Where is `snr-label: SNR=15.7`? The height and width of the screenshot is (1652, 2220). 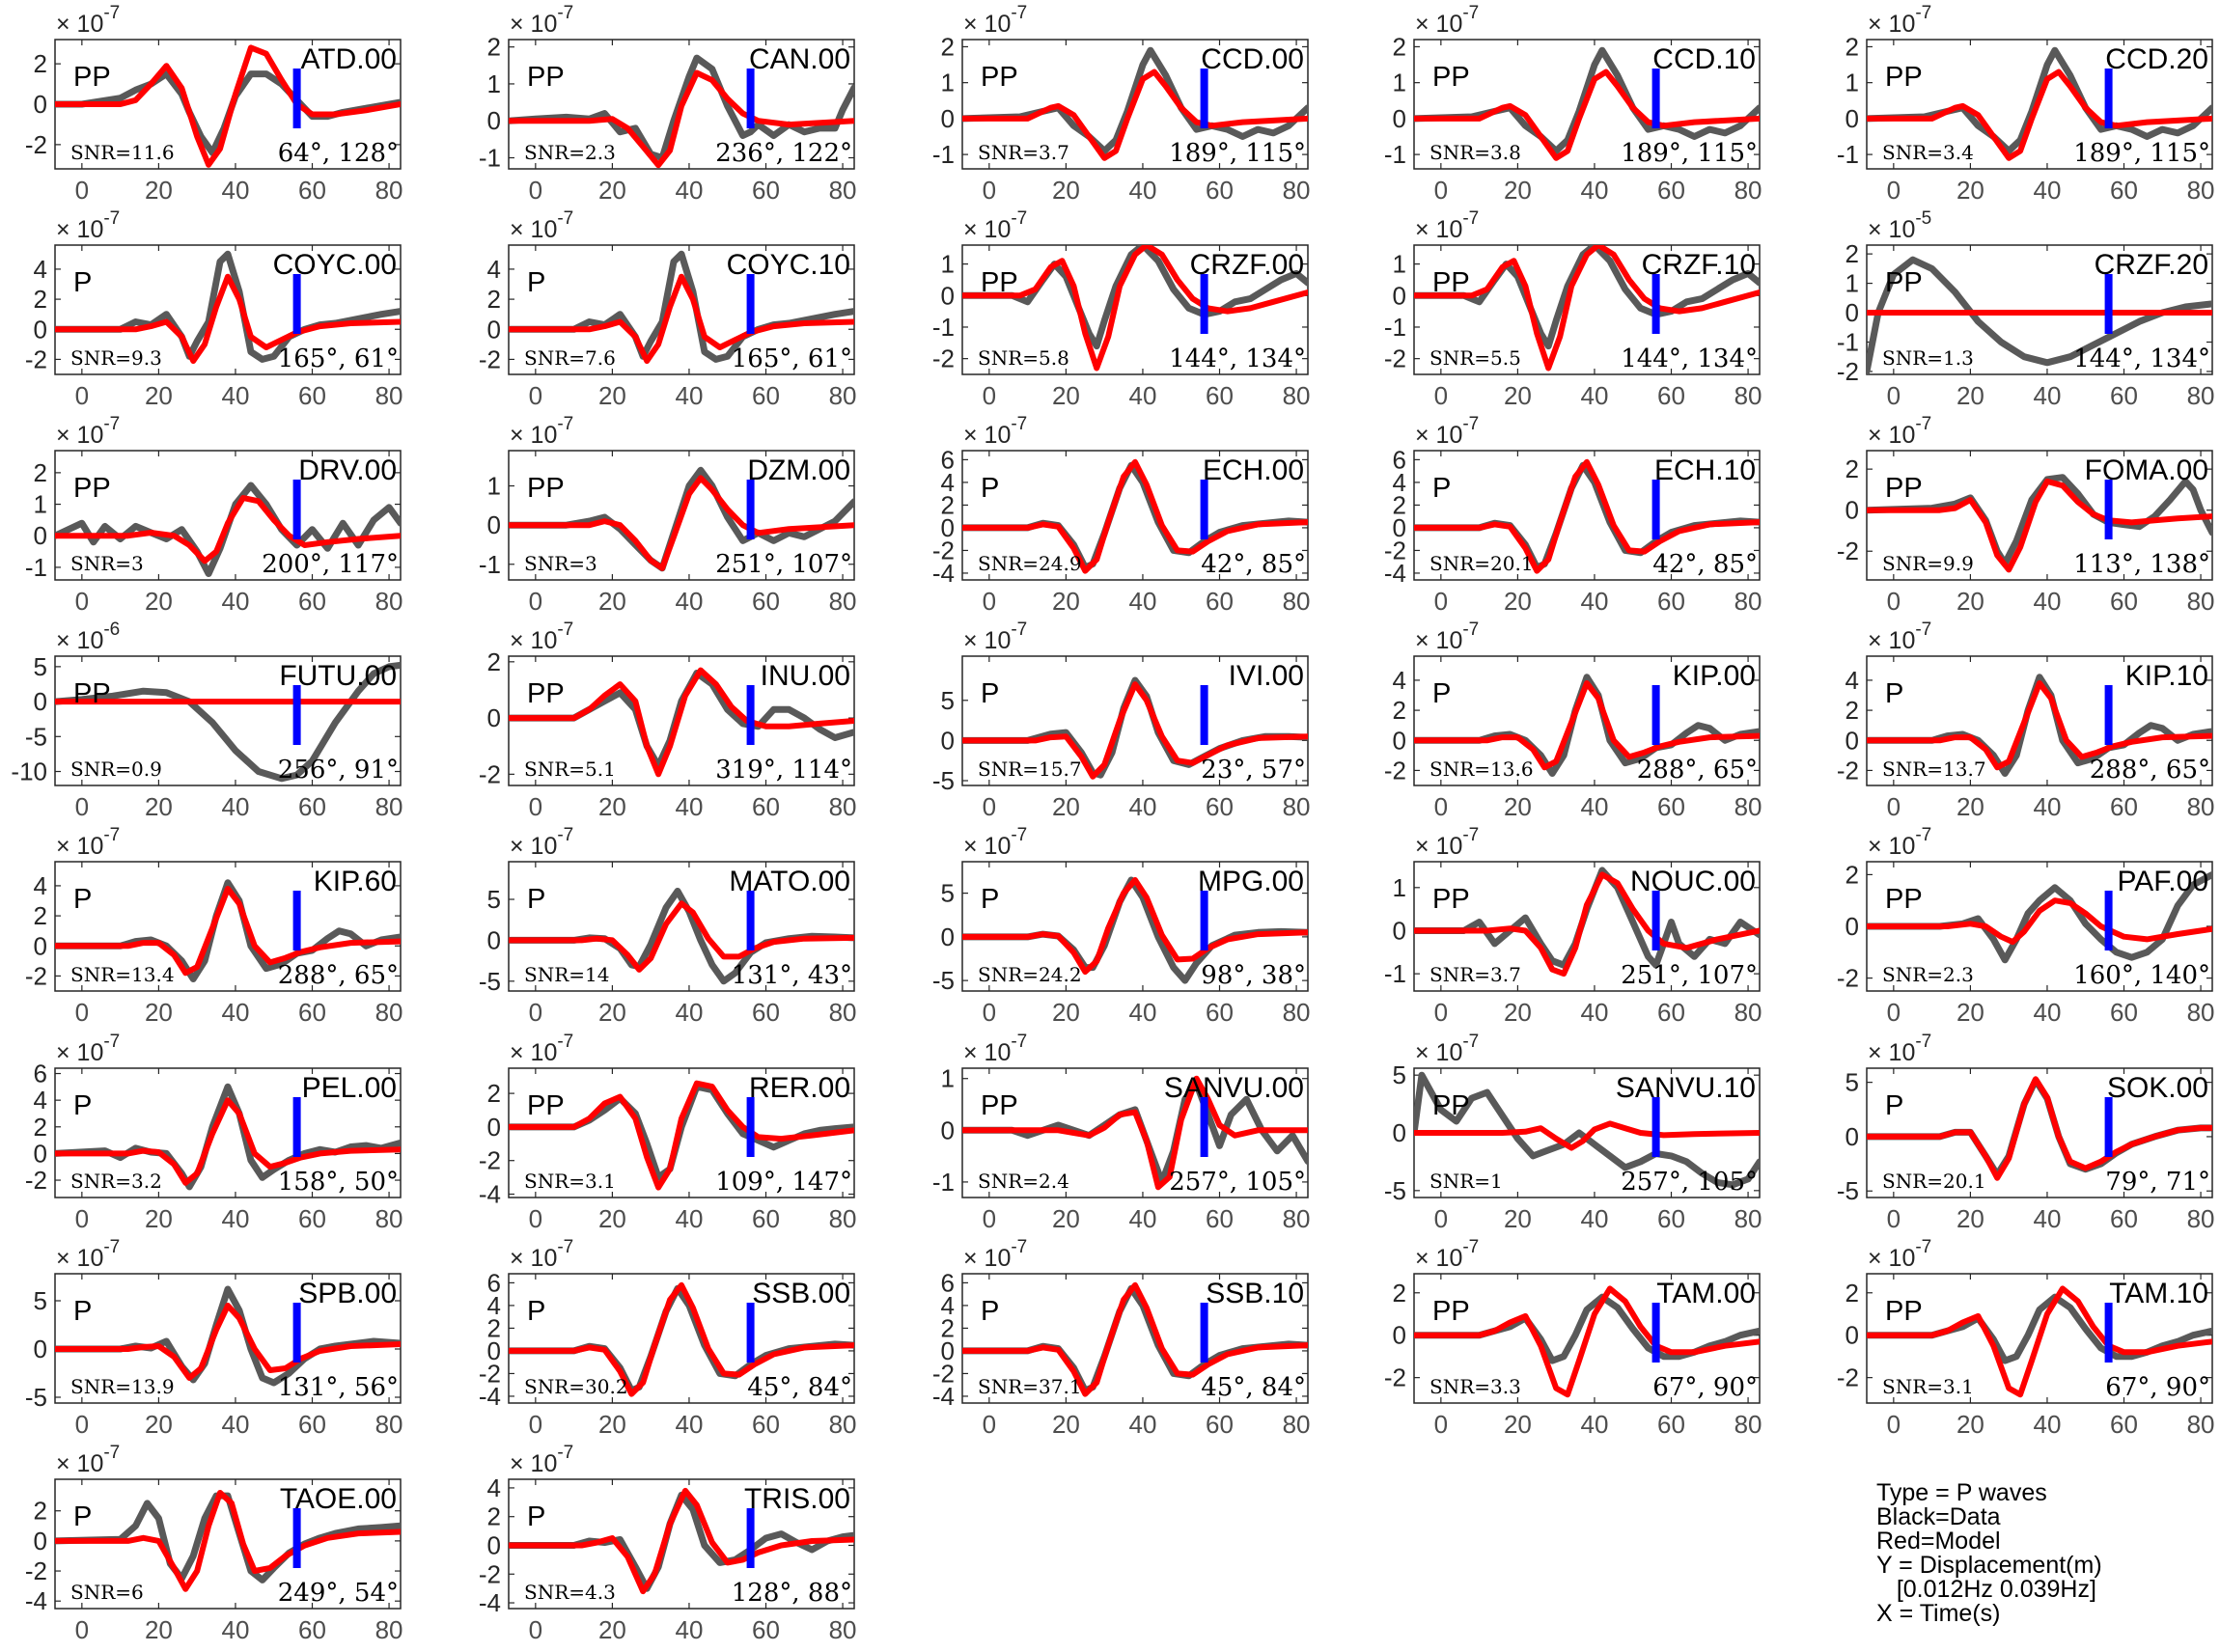 snr-label: SNR=15.7 is located at coordinates (1030, 769).